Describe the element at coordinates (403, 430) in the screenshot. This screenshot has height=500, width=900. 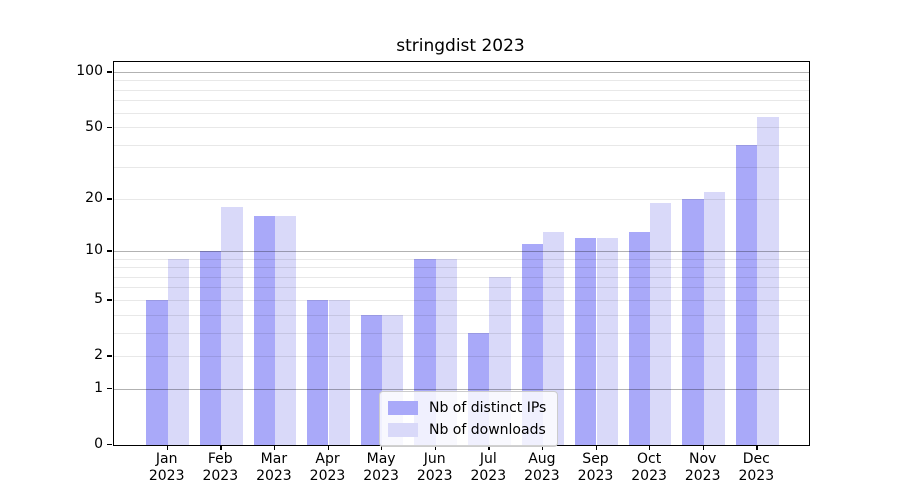
I see `legend-swatch-downloads` at that location.